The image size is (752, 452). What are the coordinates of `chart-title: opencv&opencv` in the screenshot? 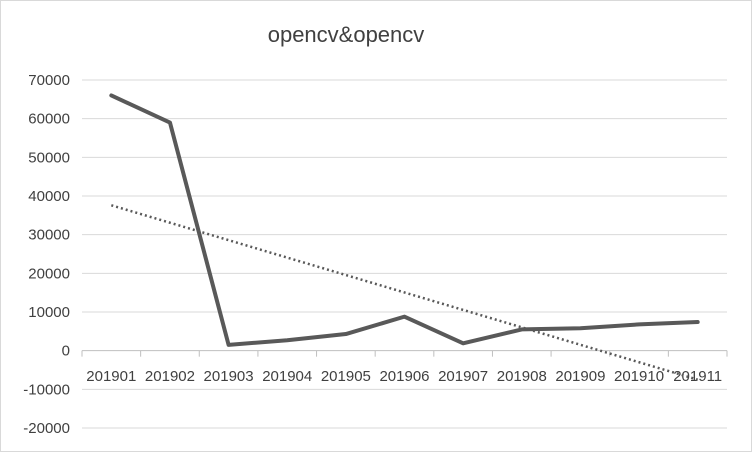 It's located at (346, 34).